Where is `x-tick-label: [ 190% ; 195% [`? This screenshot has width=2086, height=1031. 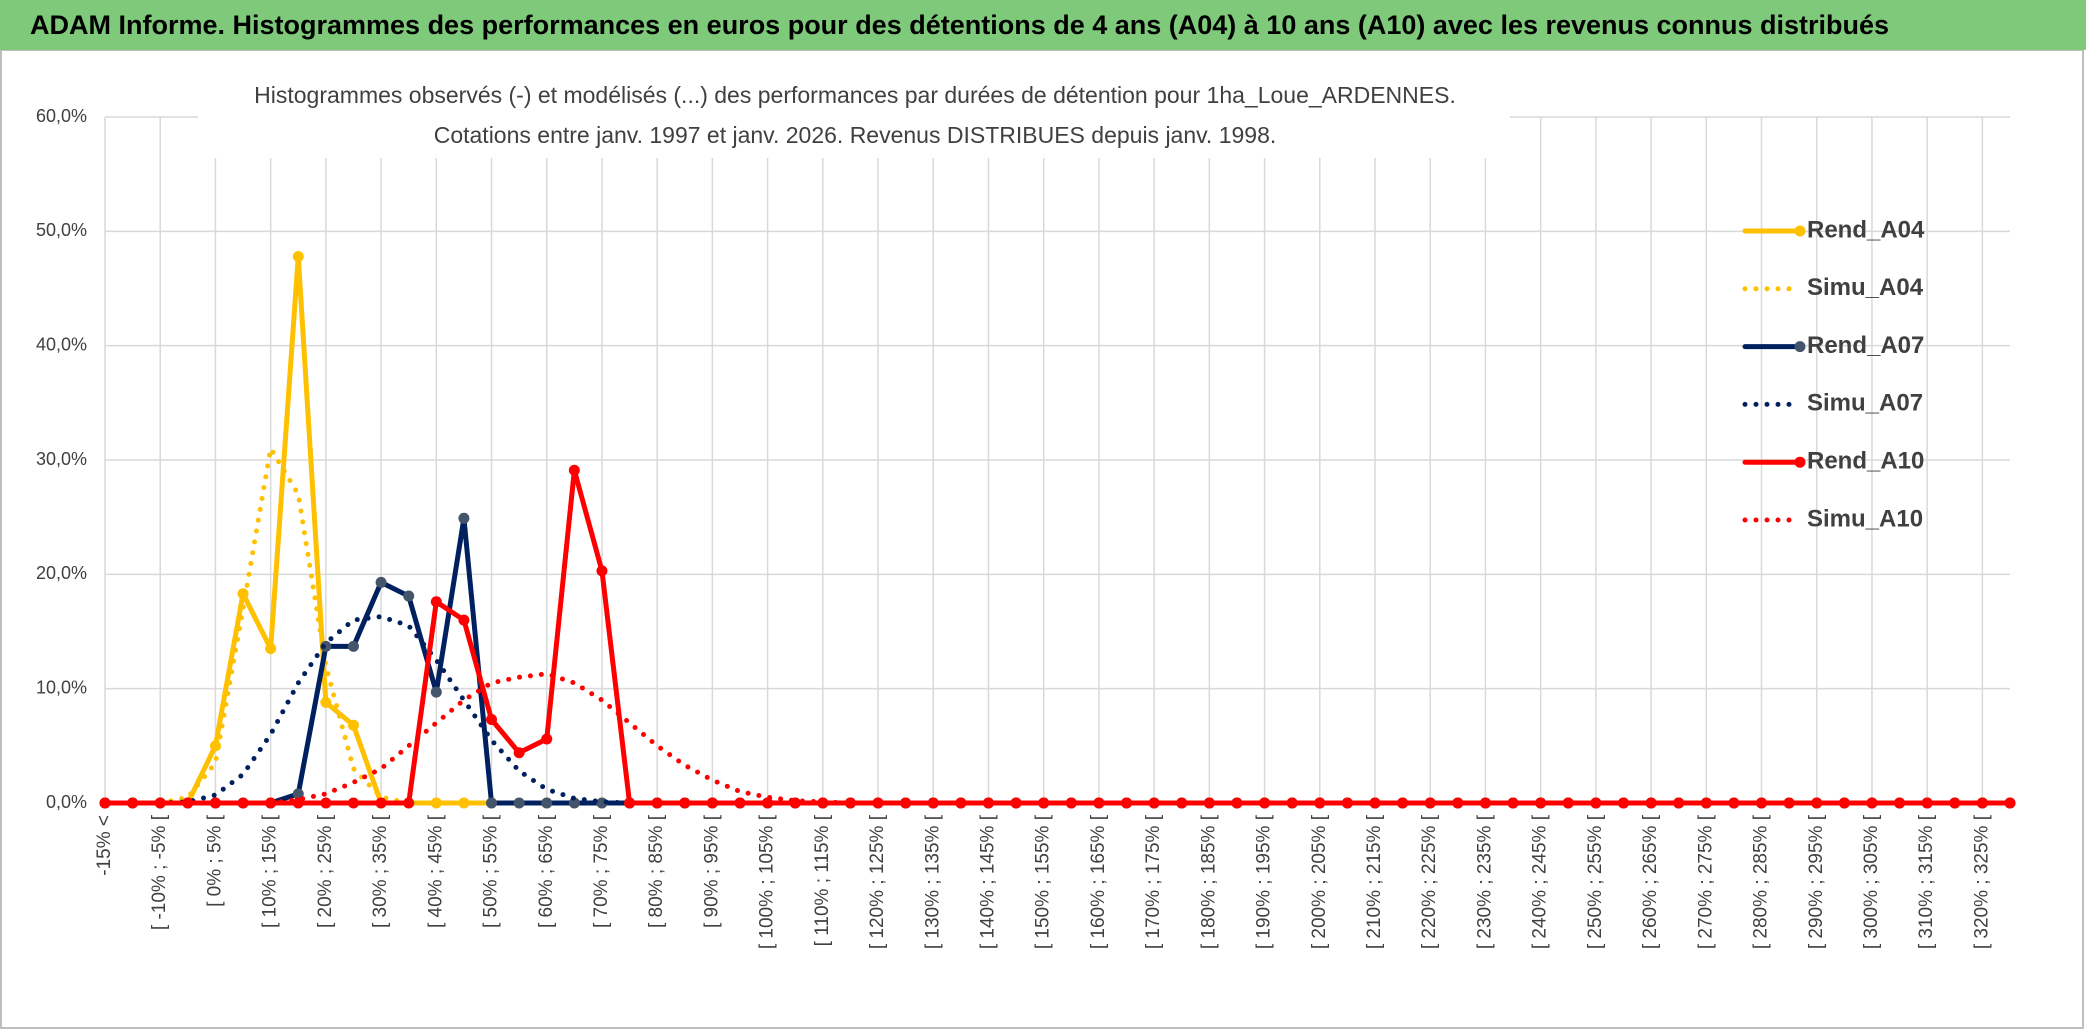
x-tick-label: [ 190% ; 195% [ is located at coordinates (1264, 881).